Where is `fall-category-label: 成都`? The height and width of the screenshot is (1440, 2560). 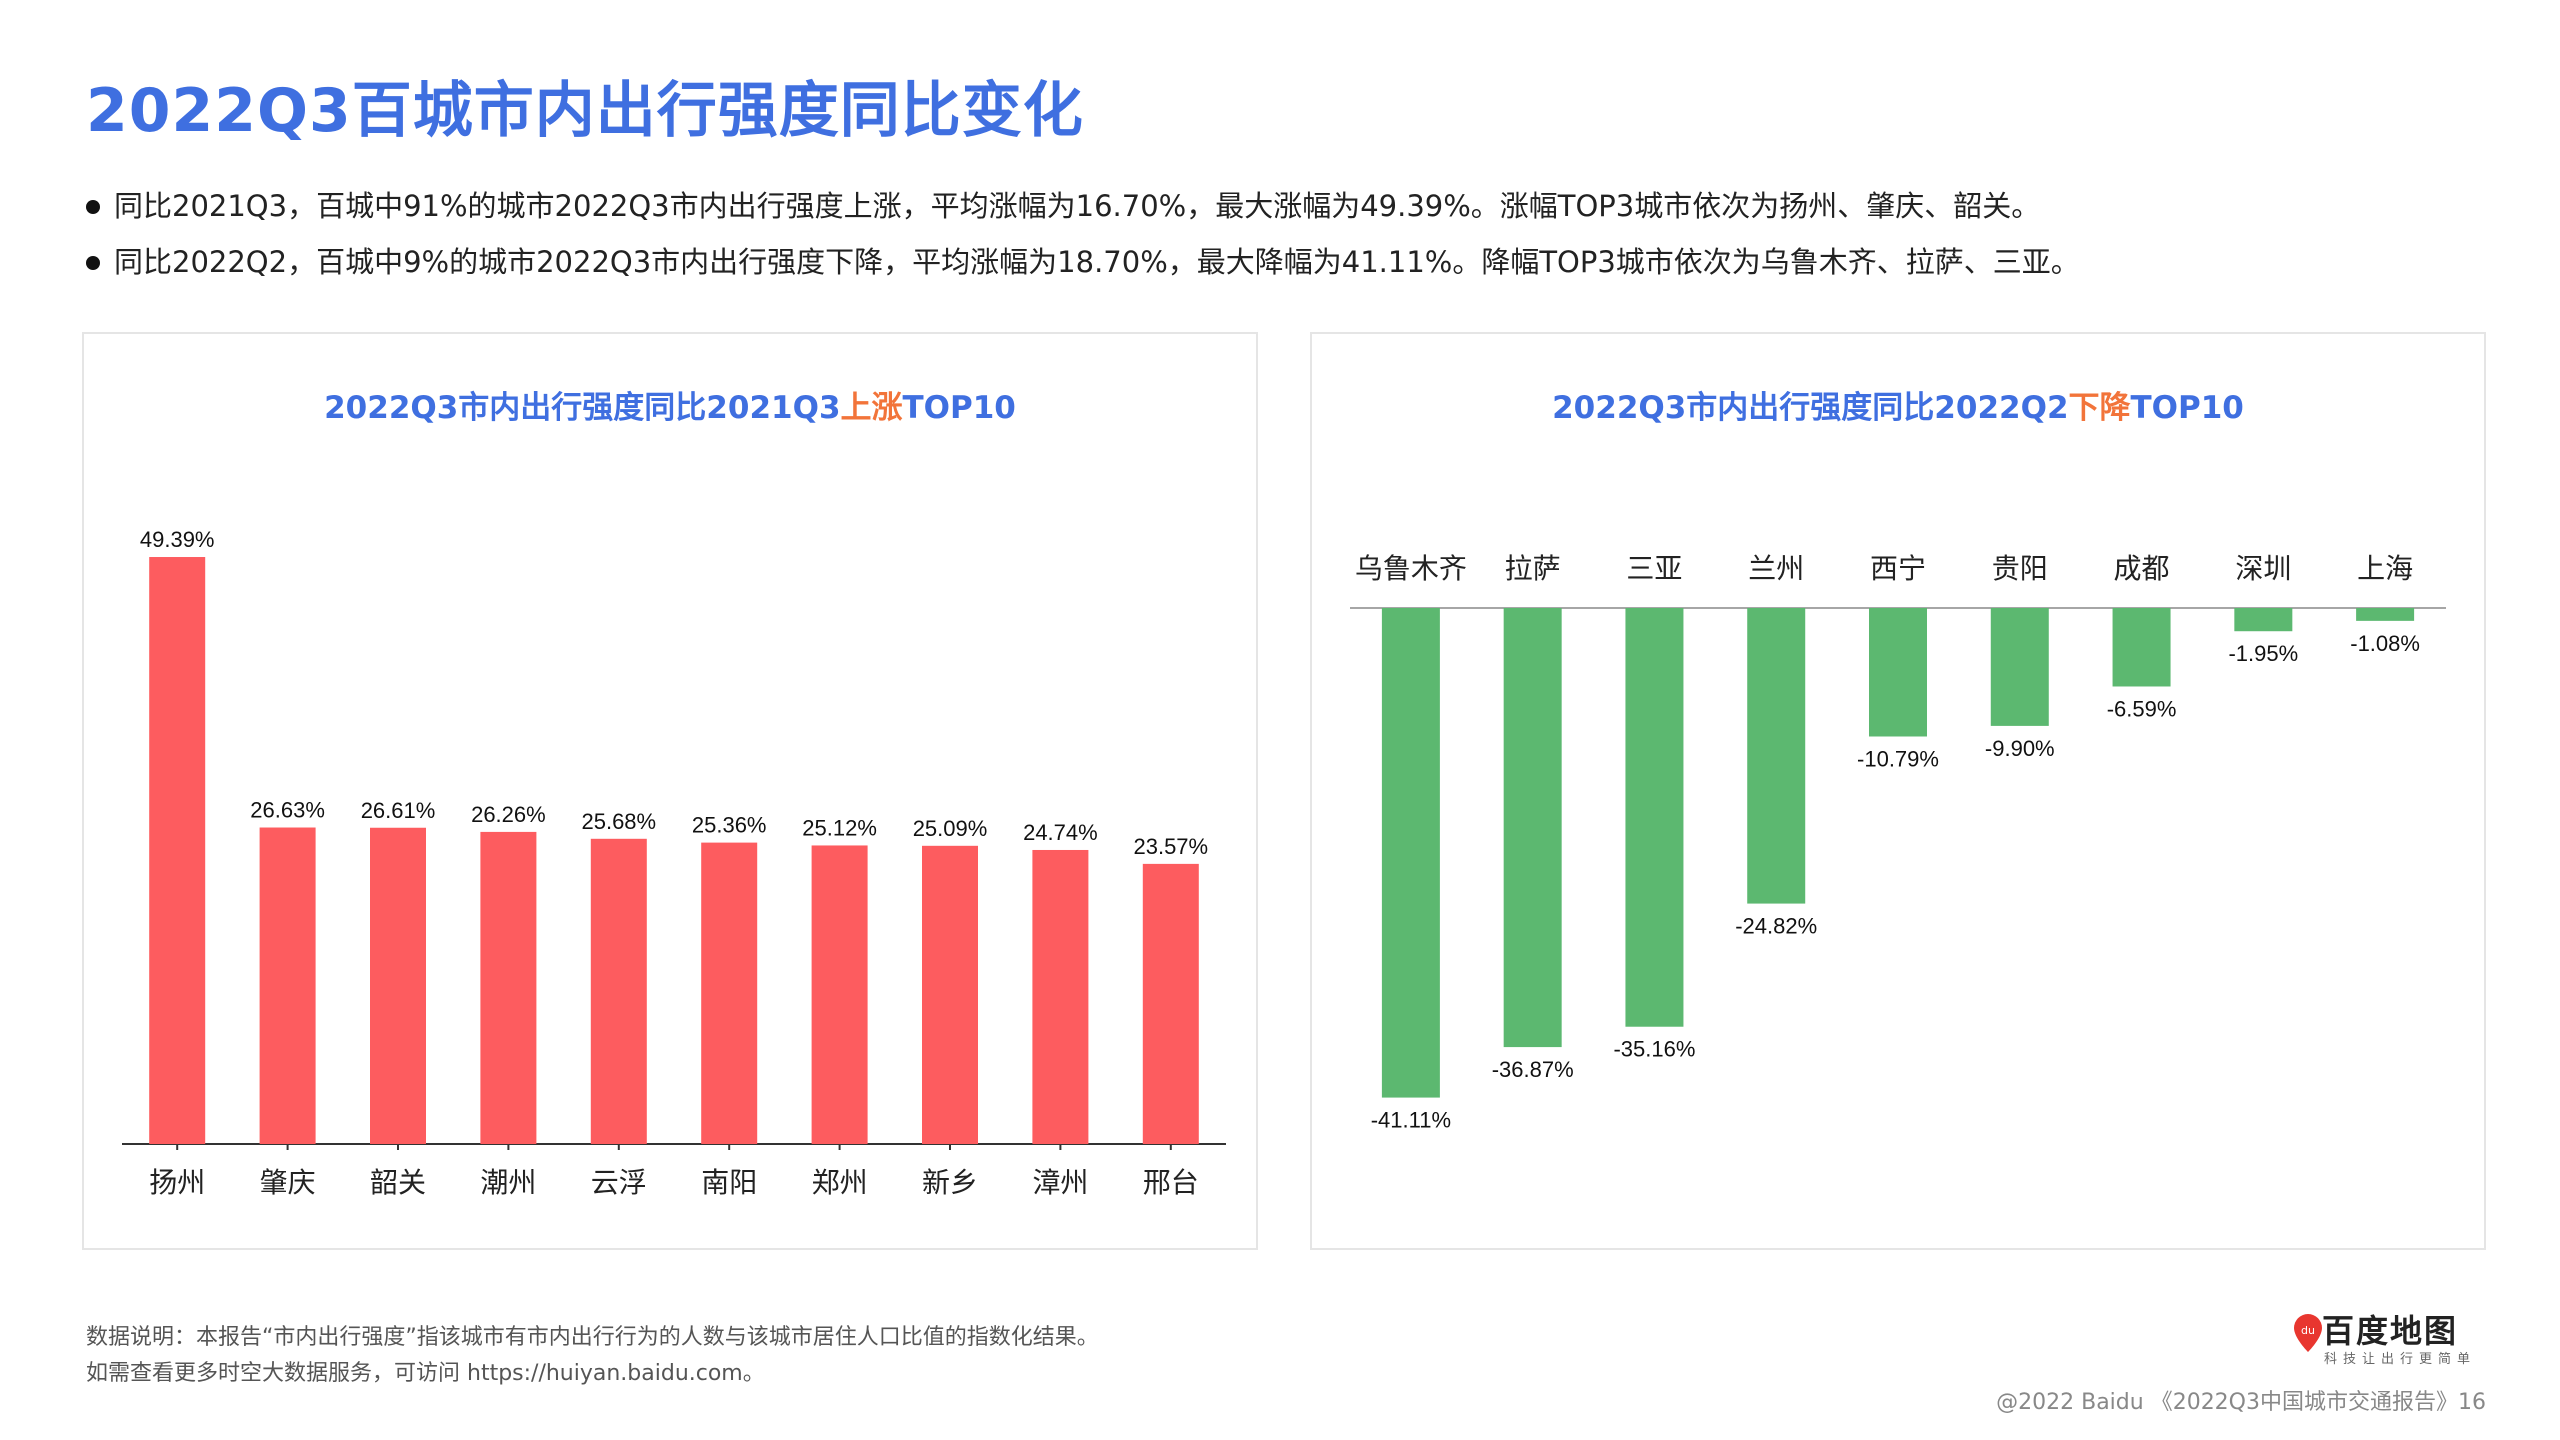
fall-category-label: 成都 is located at coordinates (2142, 568).